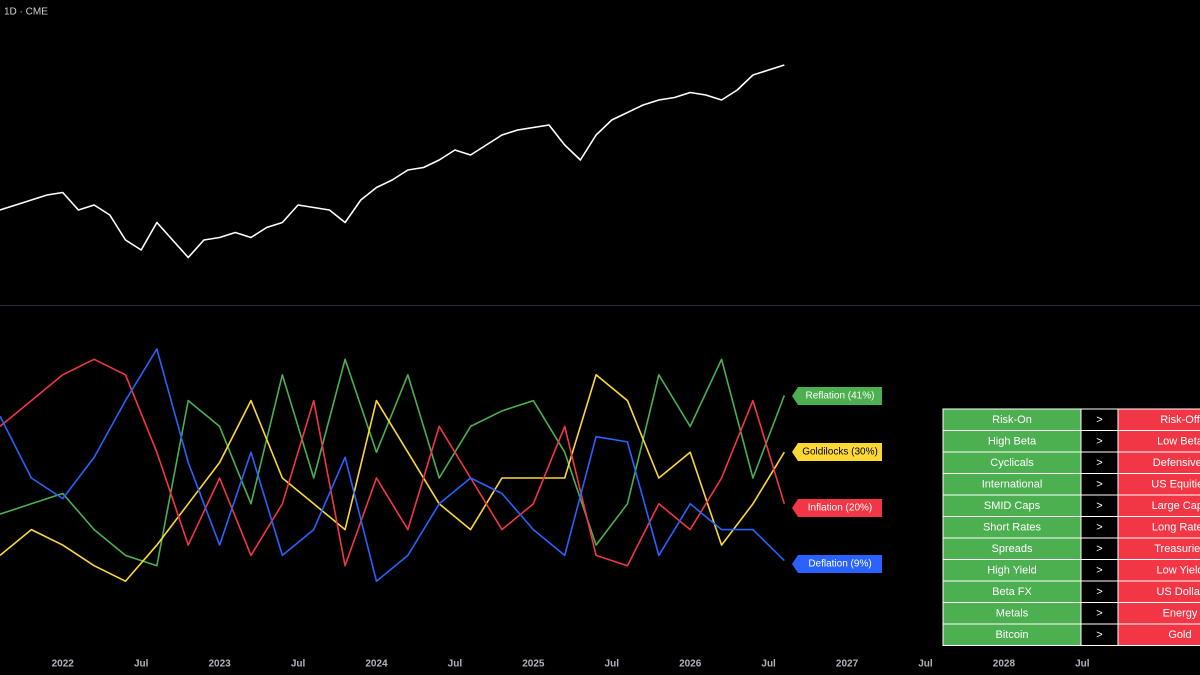 Image resolution: width=1200 pixels, height=675 pixels. I want to click on table-cell-text: US Equities, so click(1175, 485).